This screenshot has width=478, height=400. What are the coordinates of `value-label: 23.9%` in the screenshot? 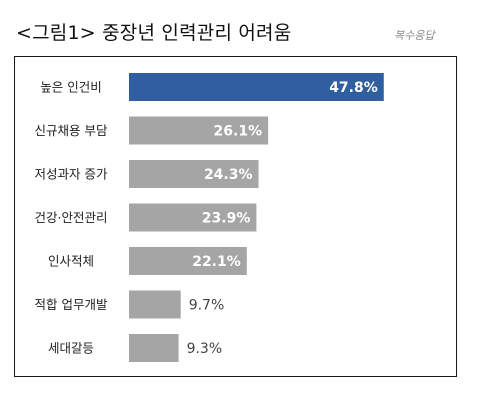 It's located at (226, 219).